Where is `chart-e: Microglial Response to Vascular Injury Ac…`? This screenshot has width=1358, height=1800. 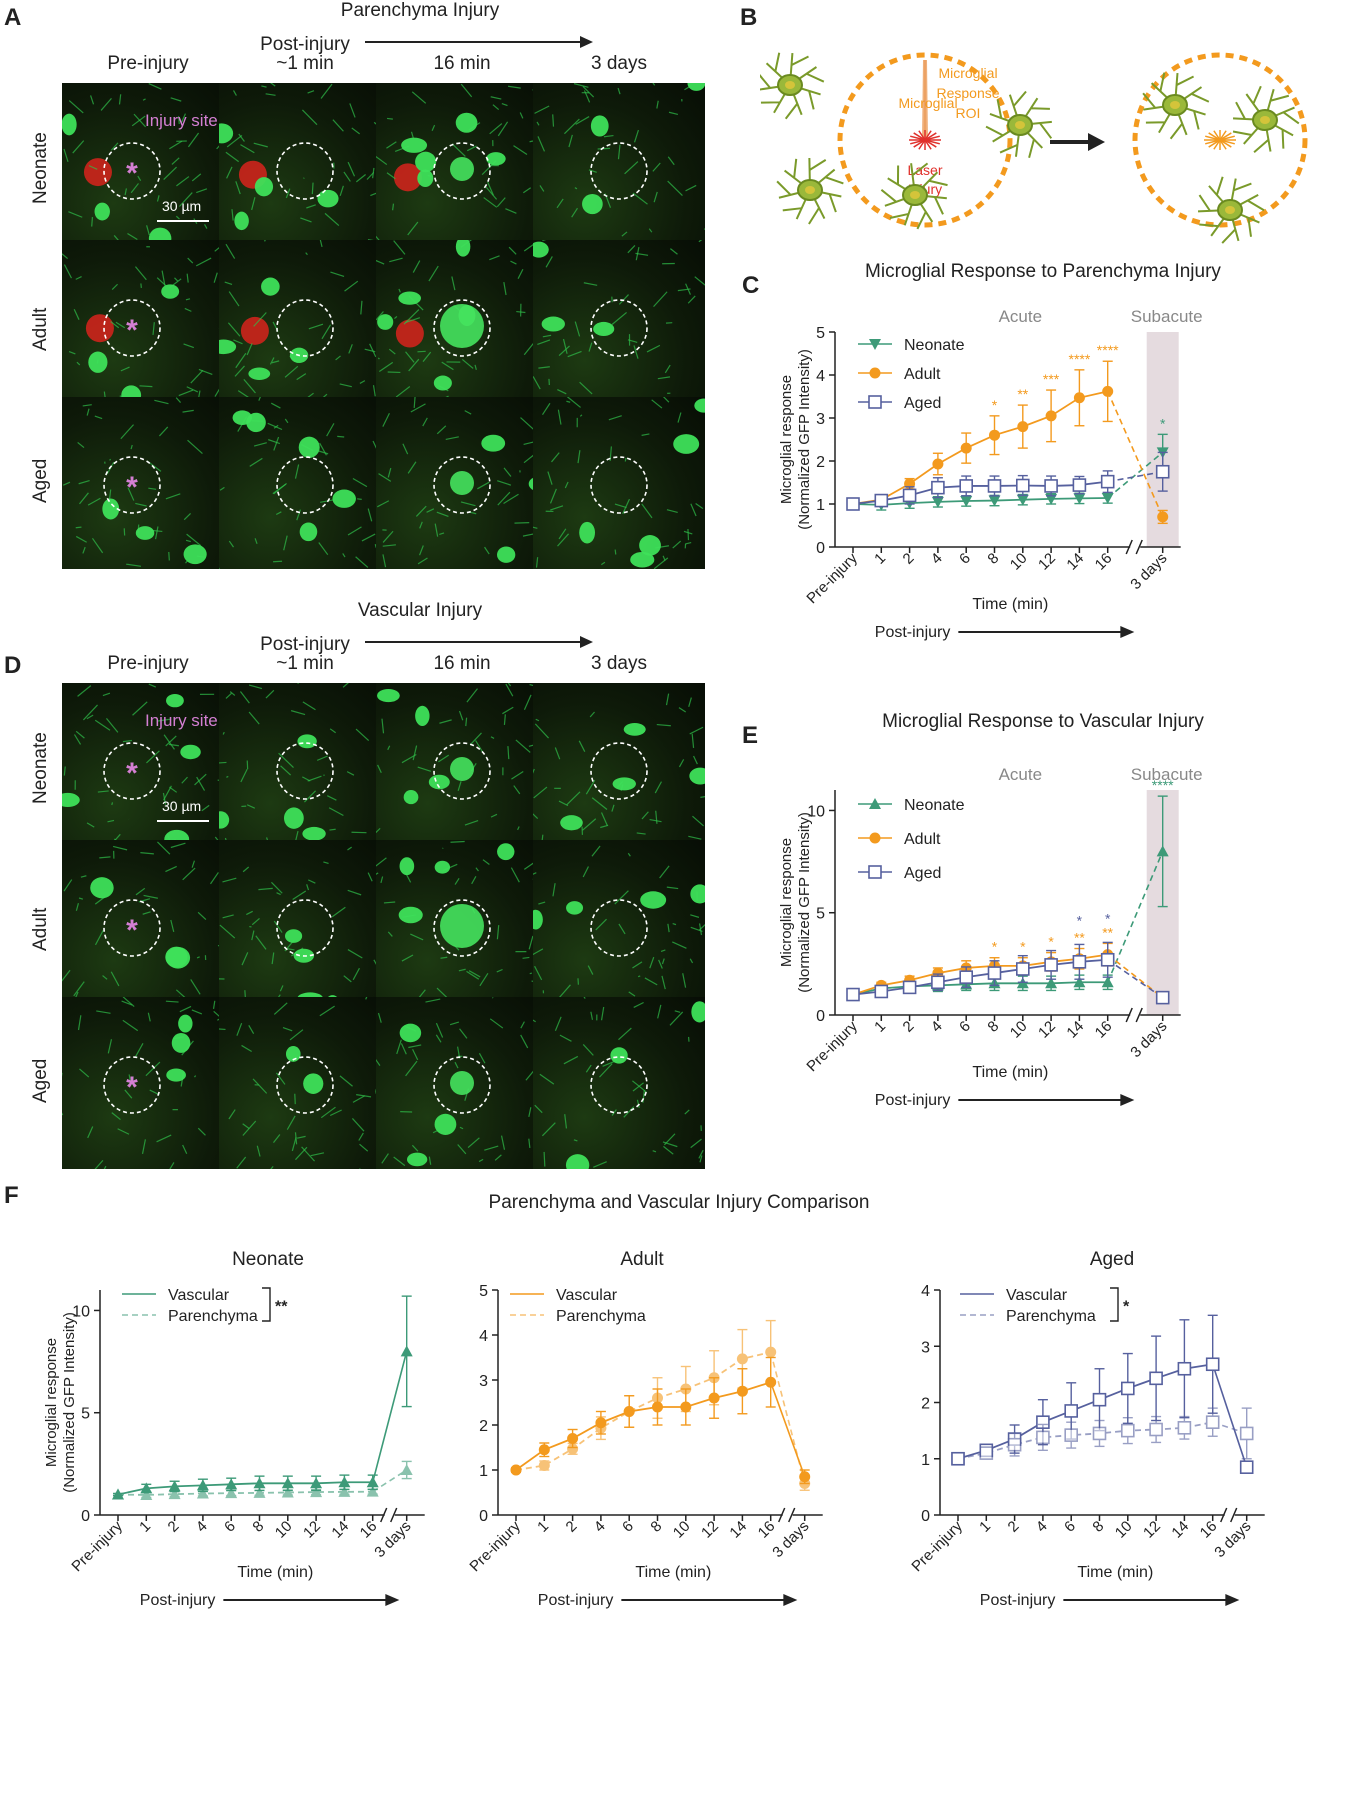
chart-e: Microglial Response to Vascular Injury Ac… is located at coordinates (991, 910).